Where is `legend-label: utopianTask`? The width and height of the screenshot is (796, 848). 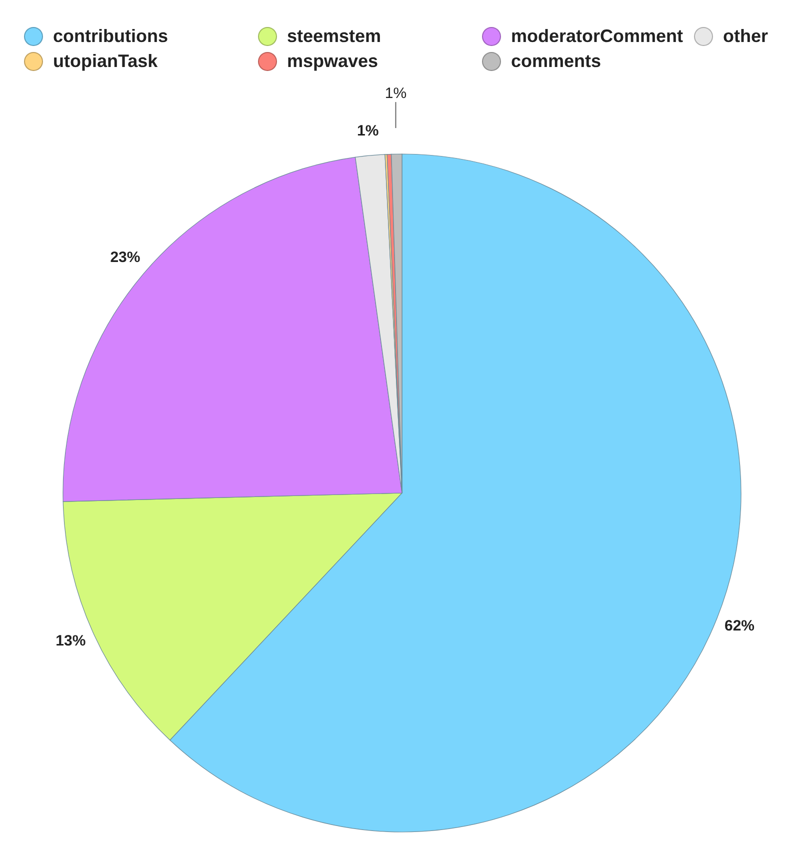 legend-label: utopianTask is located at coordinates (105, 61).